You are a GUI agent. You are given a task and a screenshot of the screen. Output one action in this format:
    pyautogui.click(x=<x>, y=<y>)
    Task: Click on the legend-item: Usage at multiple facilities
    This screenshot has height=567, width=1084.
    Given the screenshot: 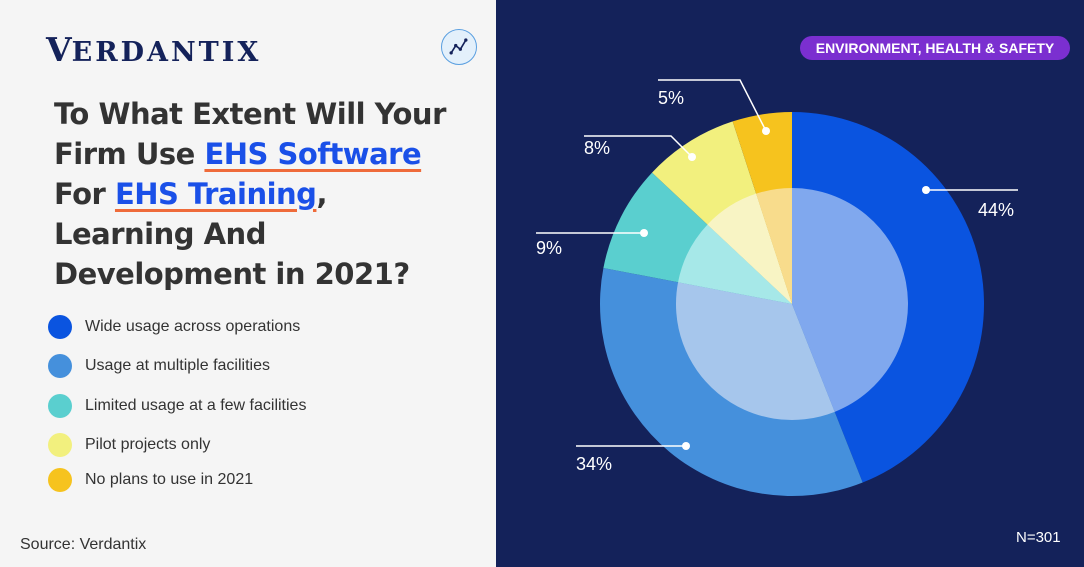 What is the action you would take?
    pyautogui.click(x=213, y=366)
    